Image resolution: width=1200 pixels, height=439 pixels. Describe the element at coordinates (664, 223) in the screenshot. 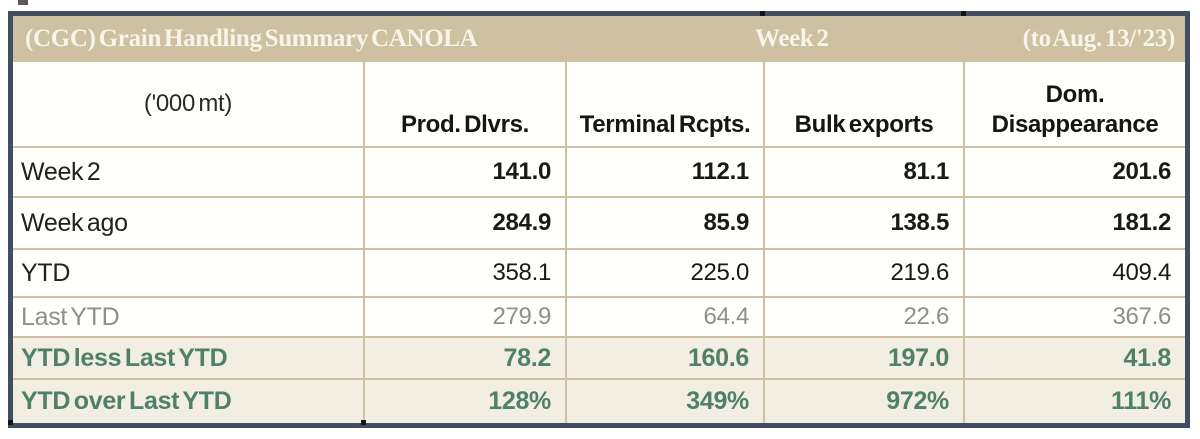

I see `cell-value: 85.9` at that location.